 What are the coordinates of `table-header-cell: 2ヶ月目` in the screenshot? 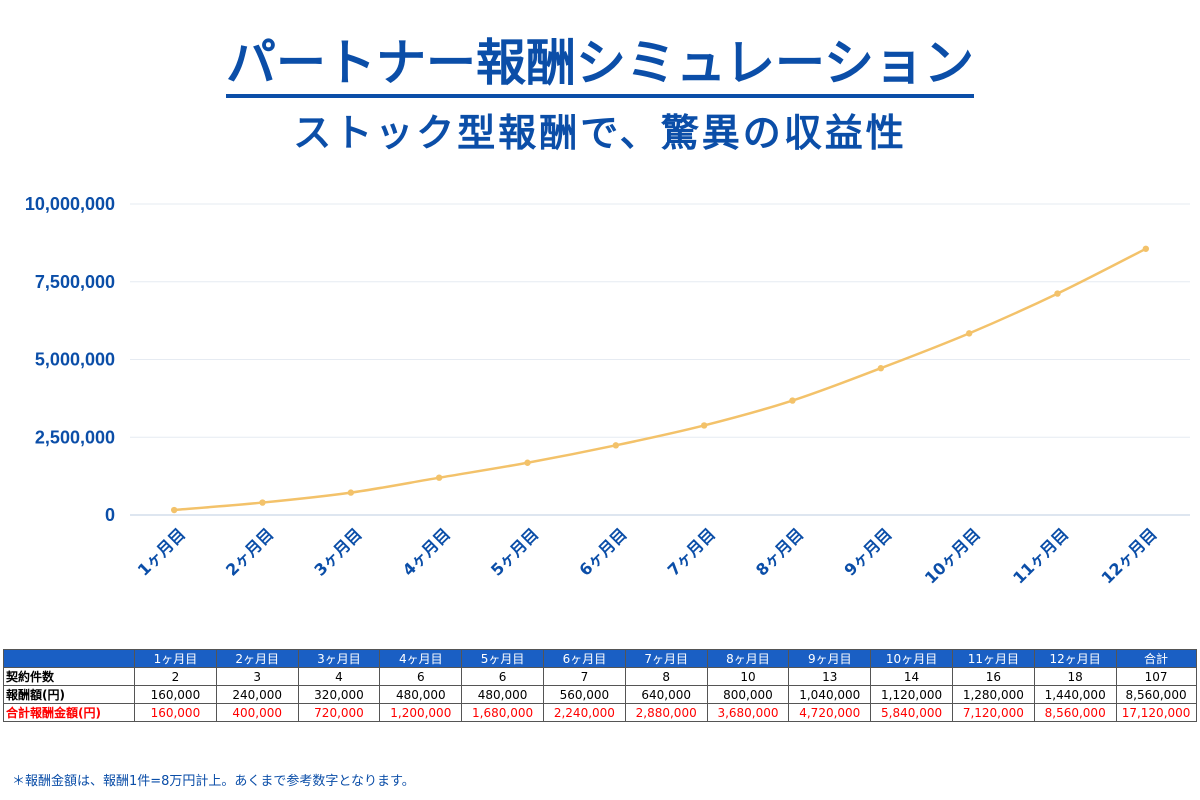 It's located at (257, 658).